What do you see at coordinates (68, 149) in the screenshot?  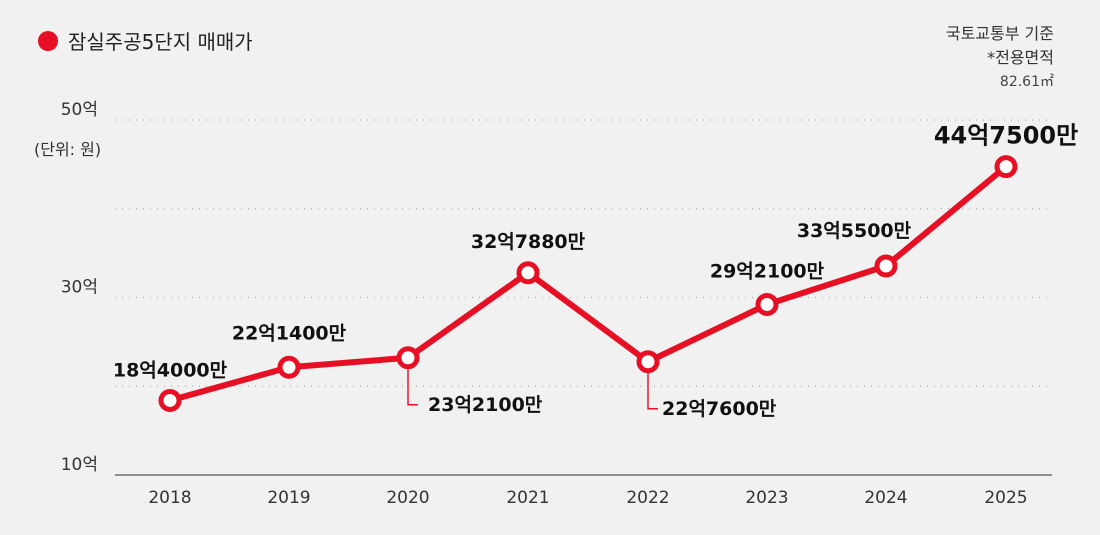 I see `unit-label: (단위: 원)` at bounding box center [68, 149].